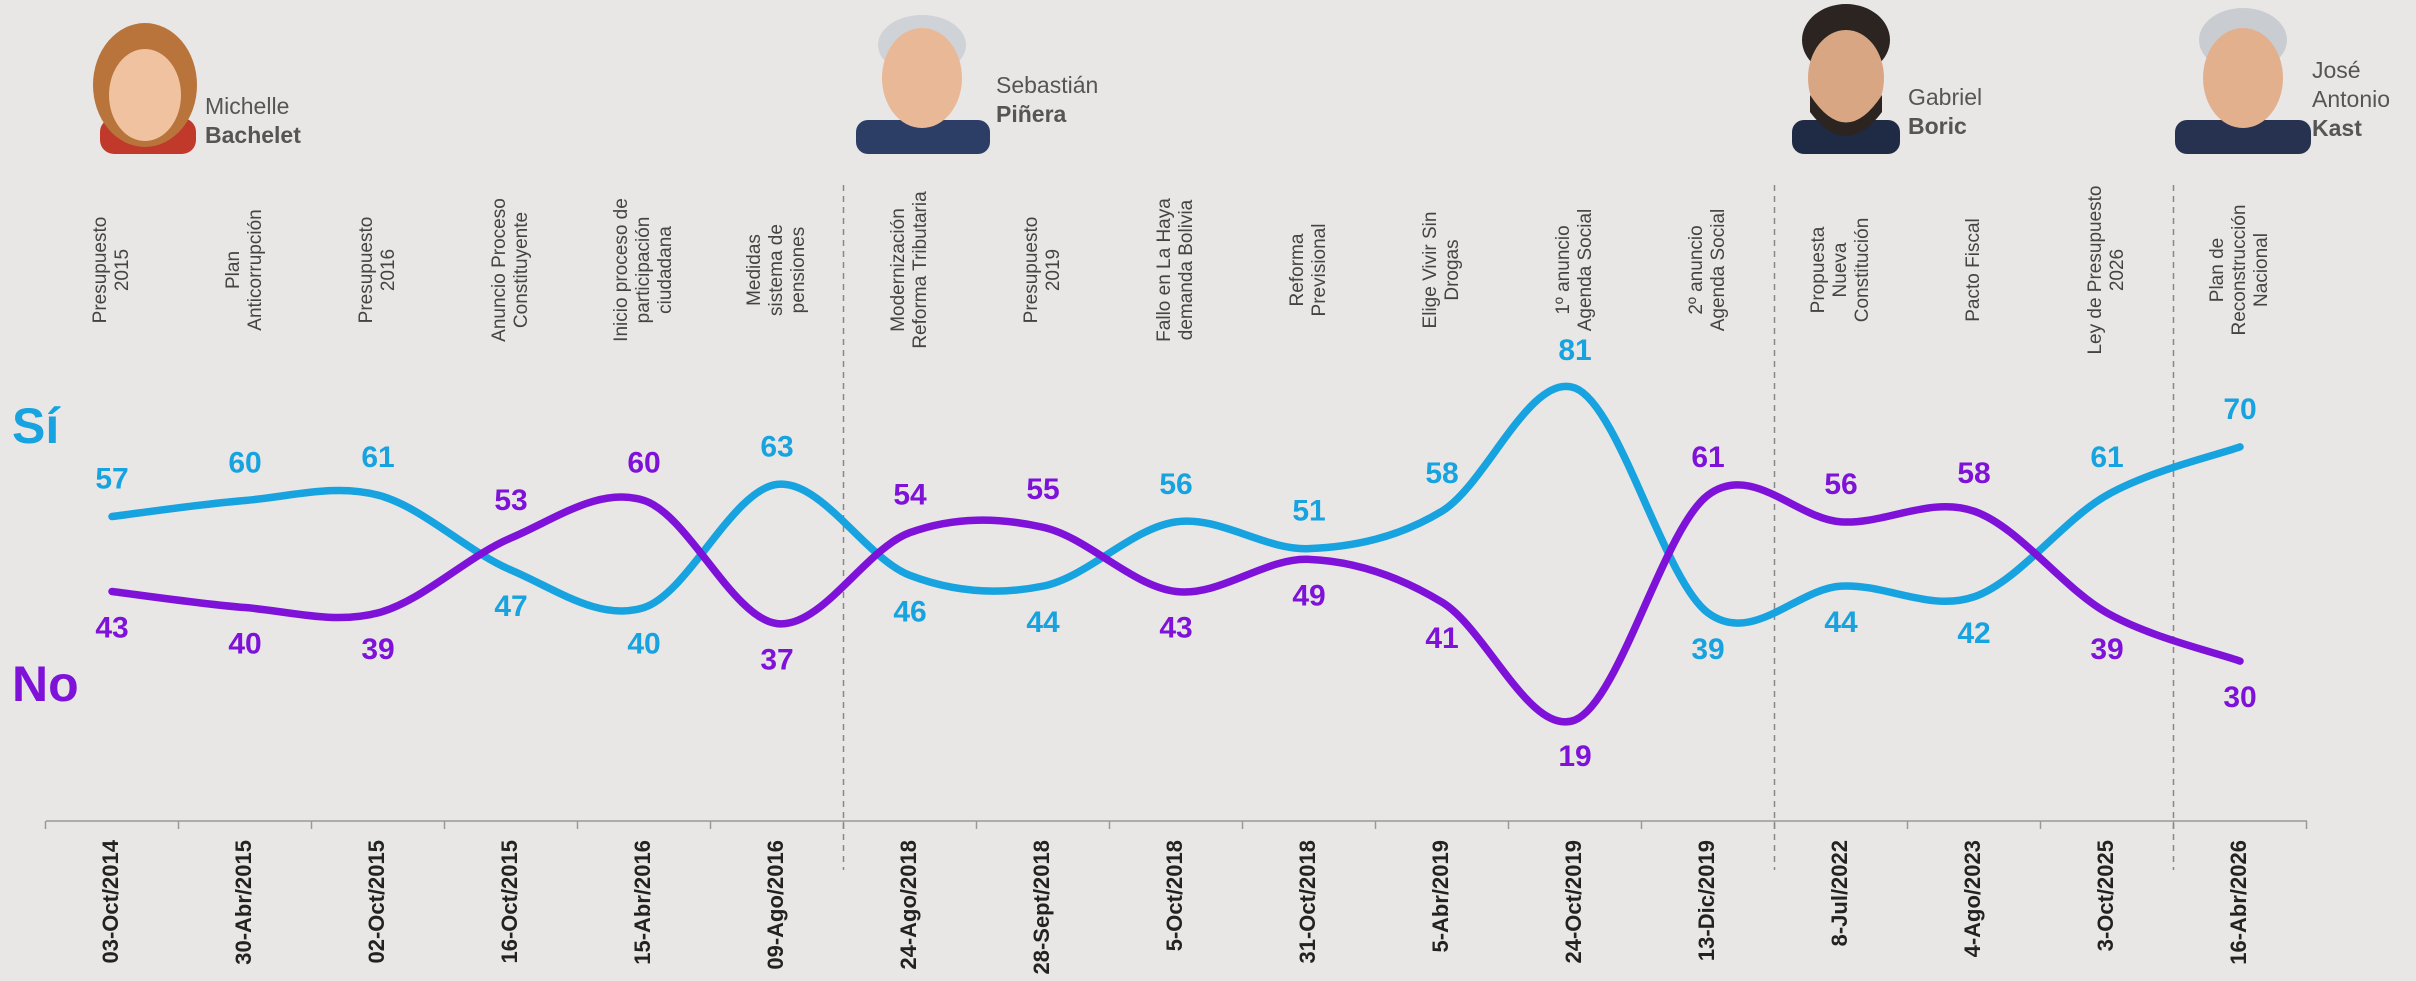 This screenshot has height=981, width=2416. What do you see at coordinates (510, 500) in the screenshot?
I see `data-label: 53` at bounding box center [510, 500].